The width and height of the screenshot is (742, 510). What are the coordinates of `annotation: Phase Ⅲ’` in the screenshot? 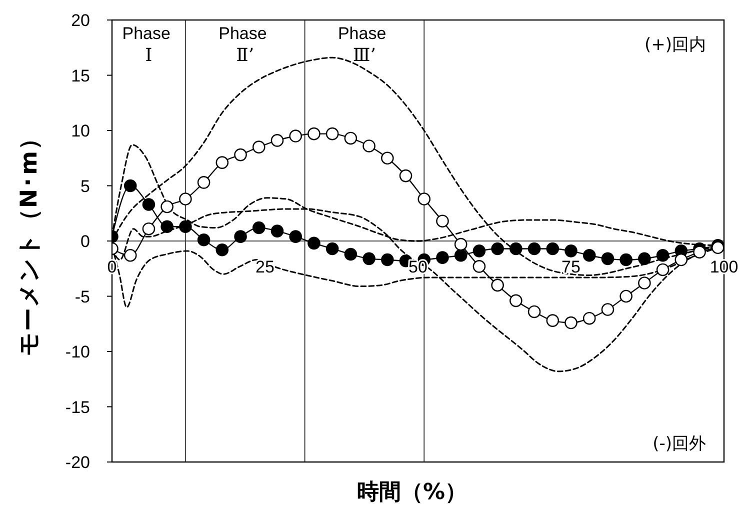 It's located at (364, 45).